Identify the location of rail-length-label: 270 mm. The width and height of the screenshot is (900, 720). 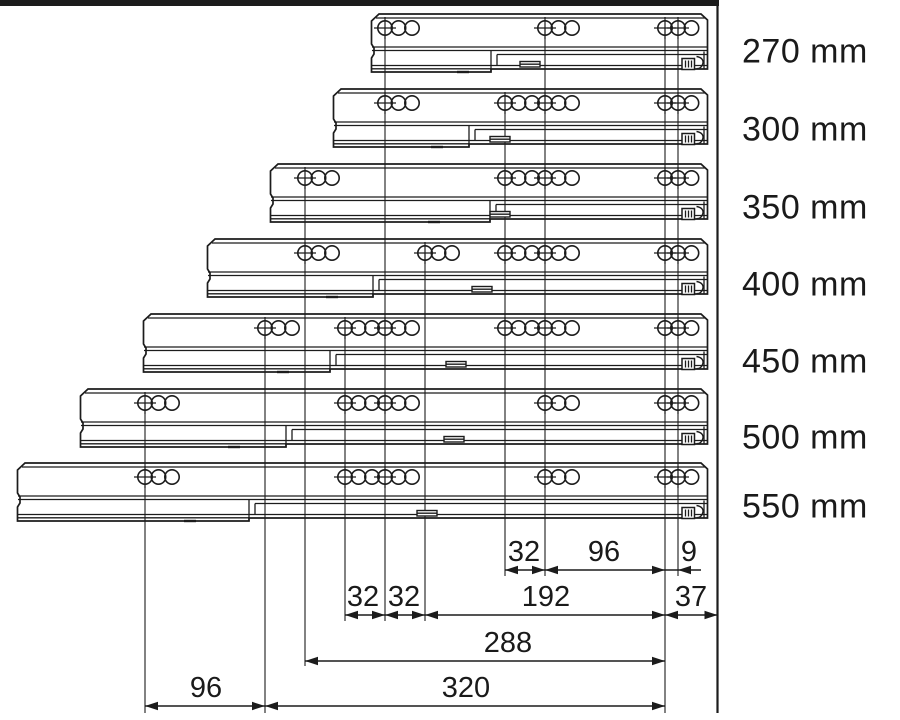
(805, 51).